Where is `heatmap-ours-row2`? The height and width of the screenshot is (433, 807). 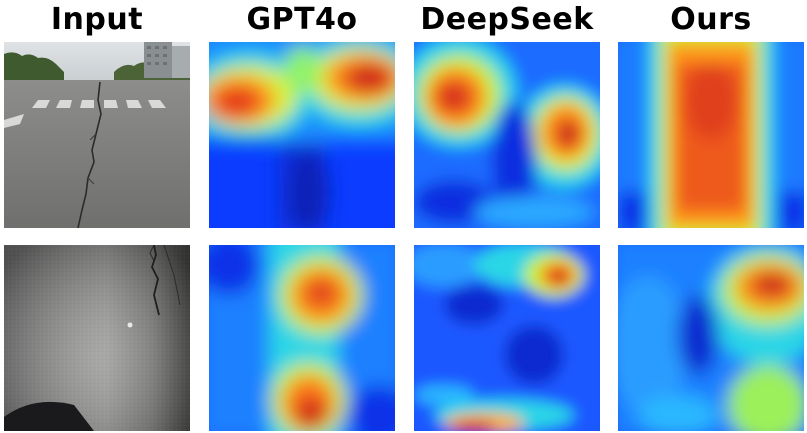 heatmap-ours-row2 is located at coordinates (711, 338).